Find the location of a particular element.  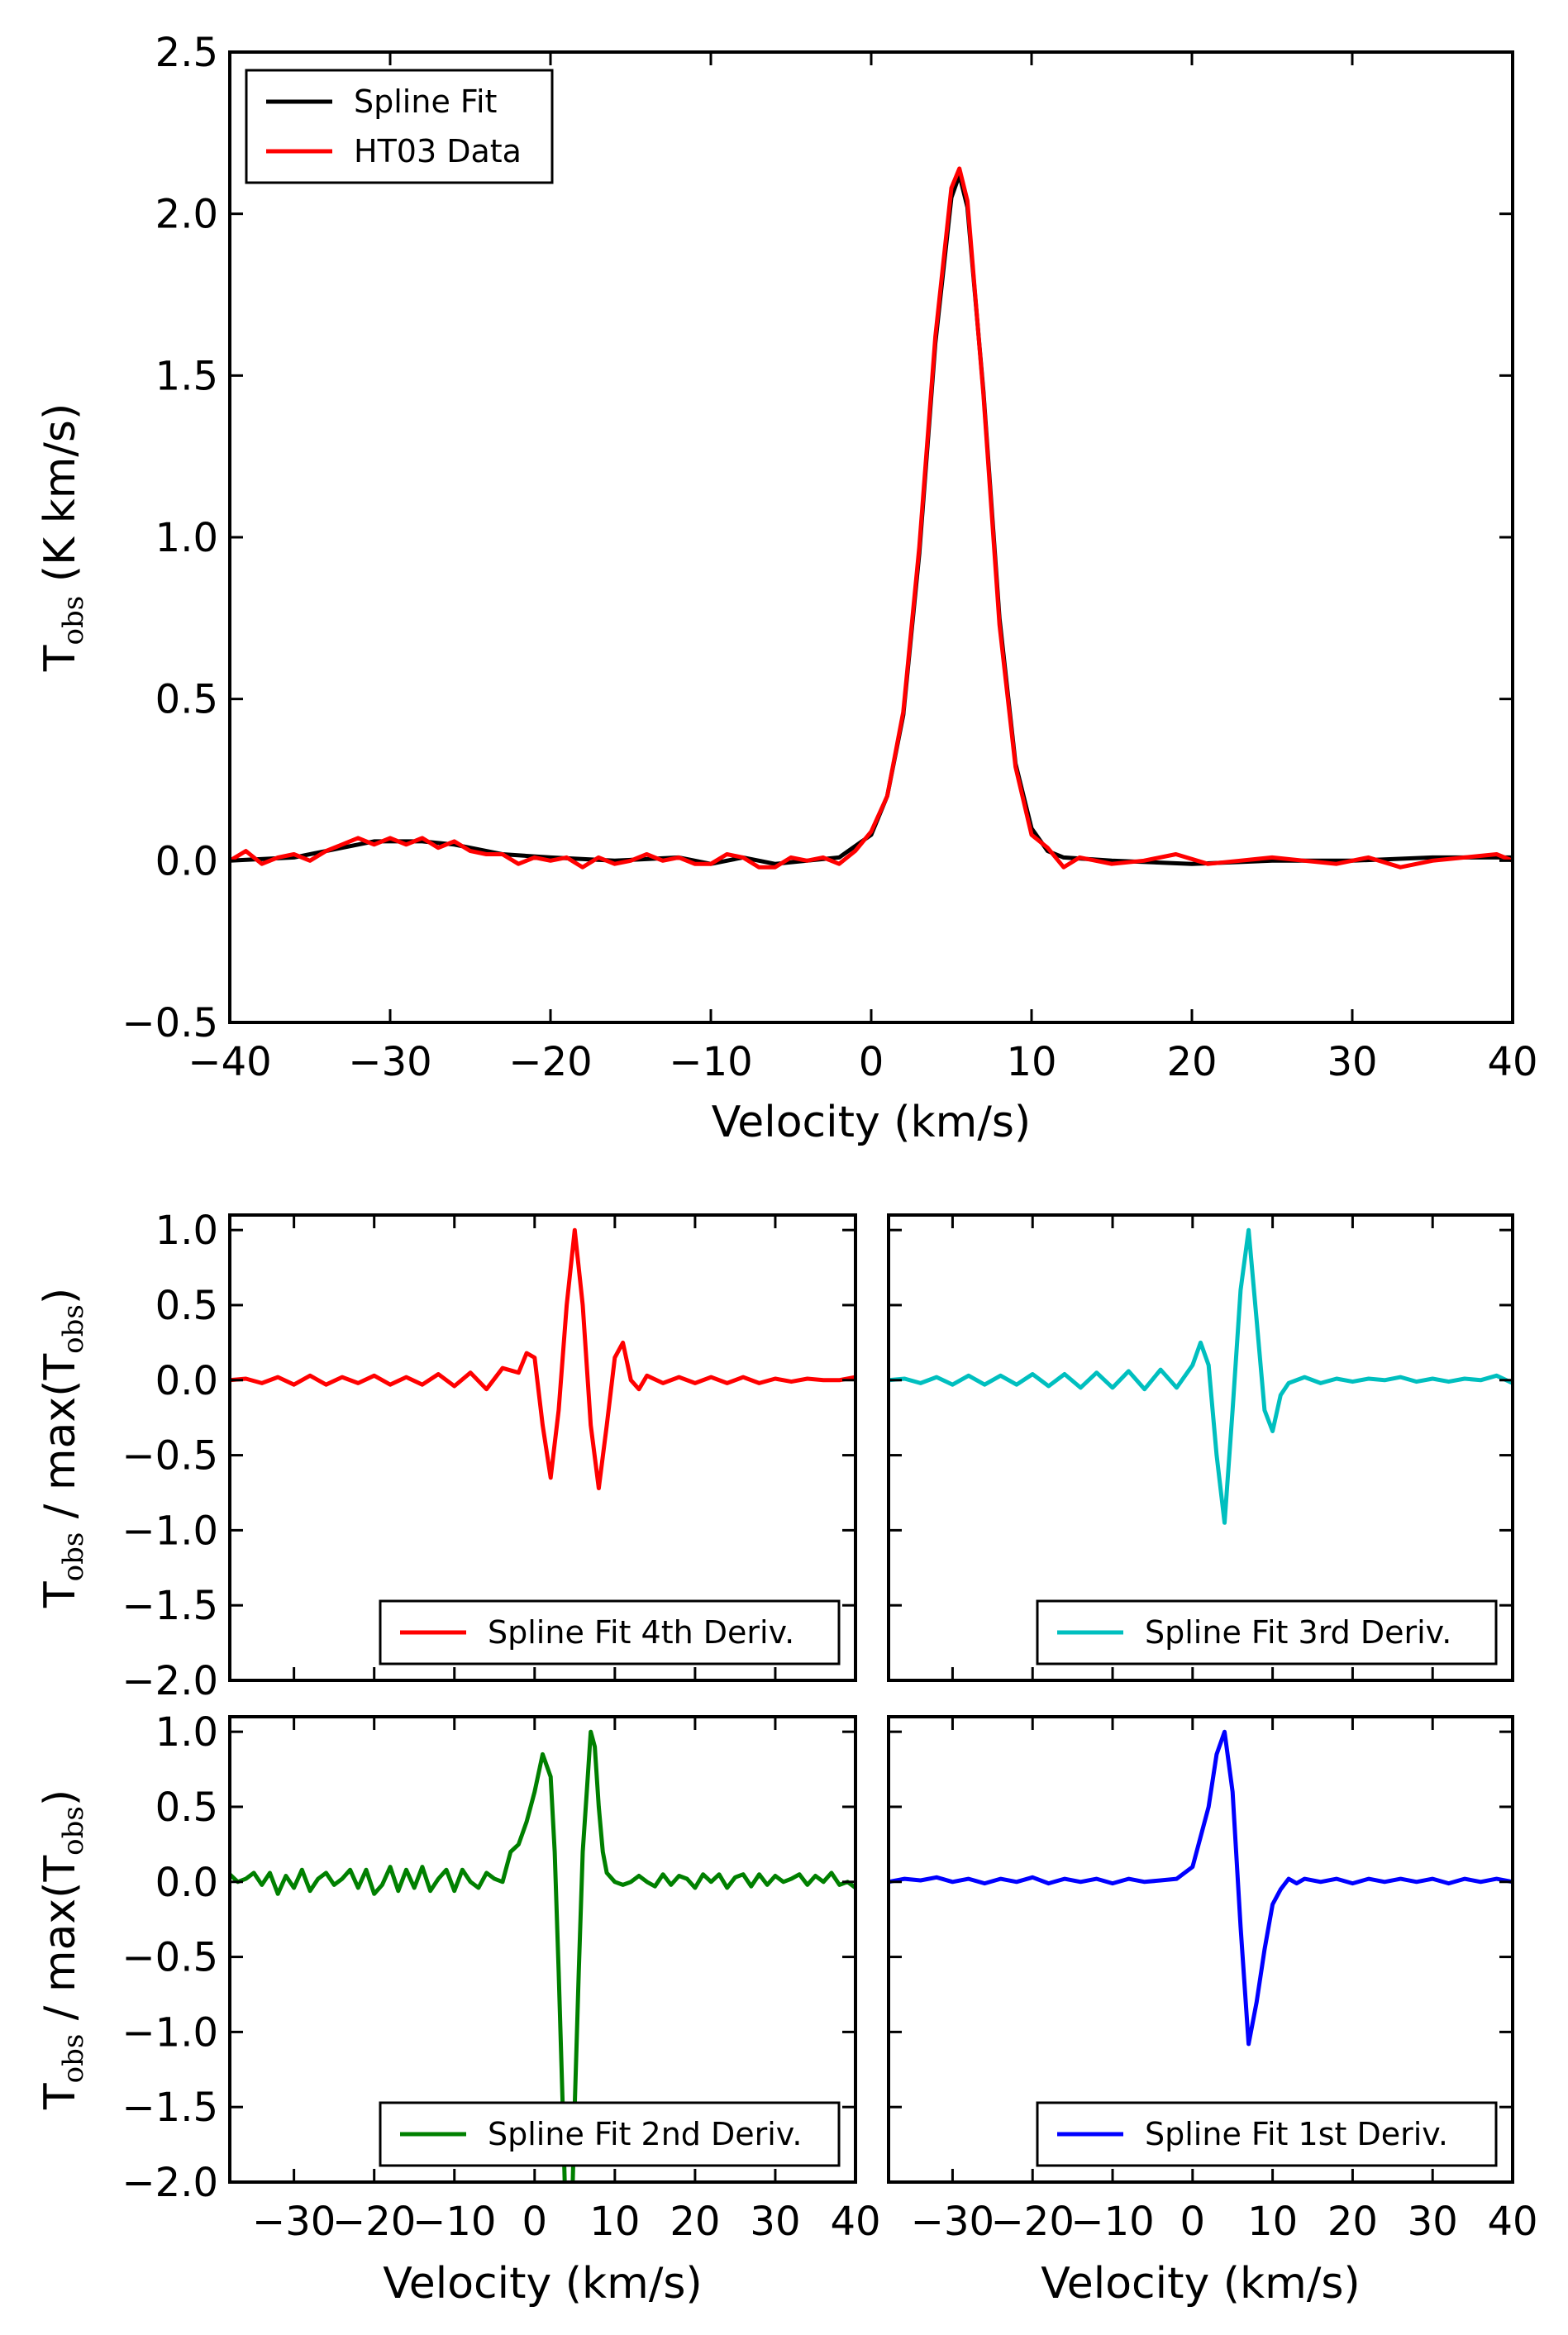

x-tick-label: −40 is located at coordinates (230, 1062).